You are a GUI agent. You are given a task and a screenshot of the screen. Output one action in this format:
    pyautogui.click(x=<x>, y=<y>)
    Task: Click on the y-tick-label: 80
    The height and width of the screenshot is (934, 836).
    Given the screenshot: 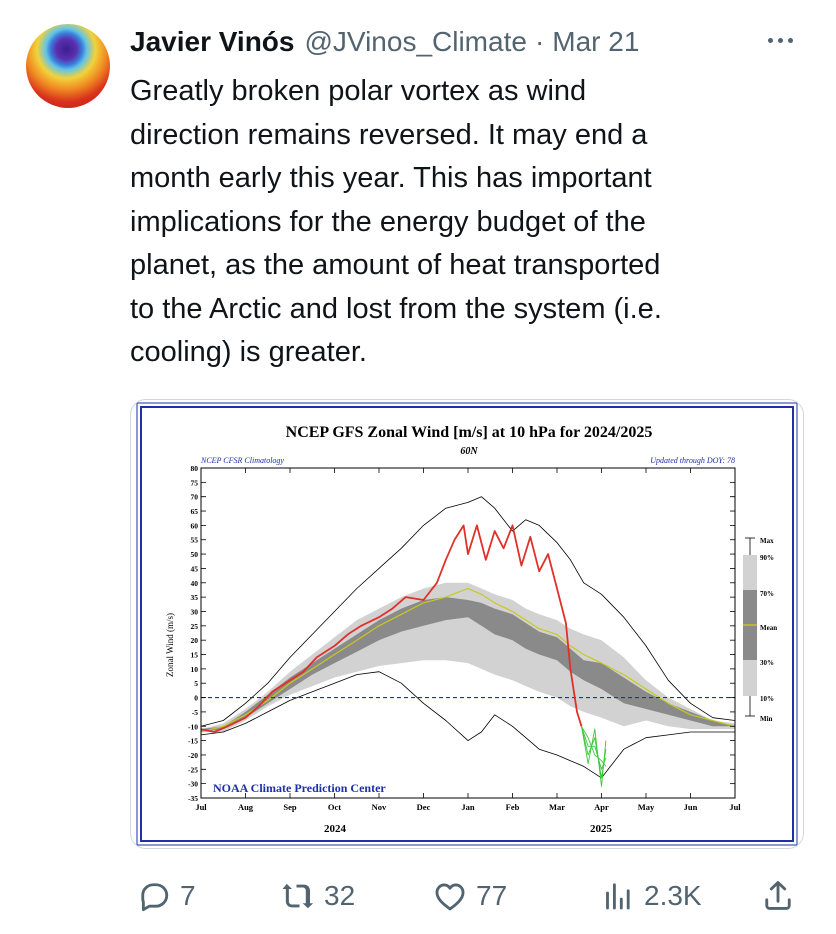 What is the action you would take?
    pyautogui.click(x=195, y=468)
    